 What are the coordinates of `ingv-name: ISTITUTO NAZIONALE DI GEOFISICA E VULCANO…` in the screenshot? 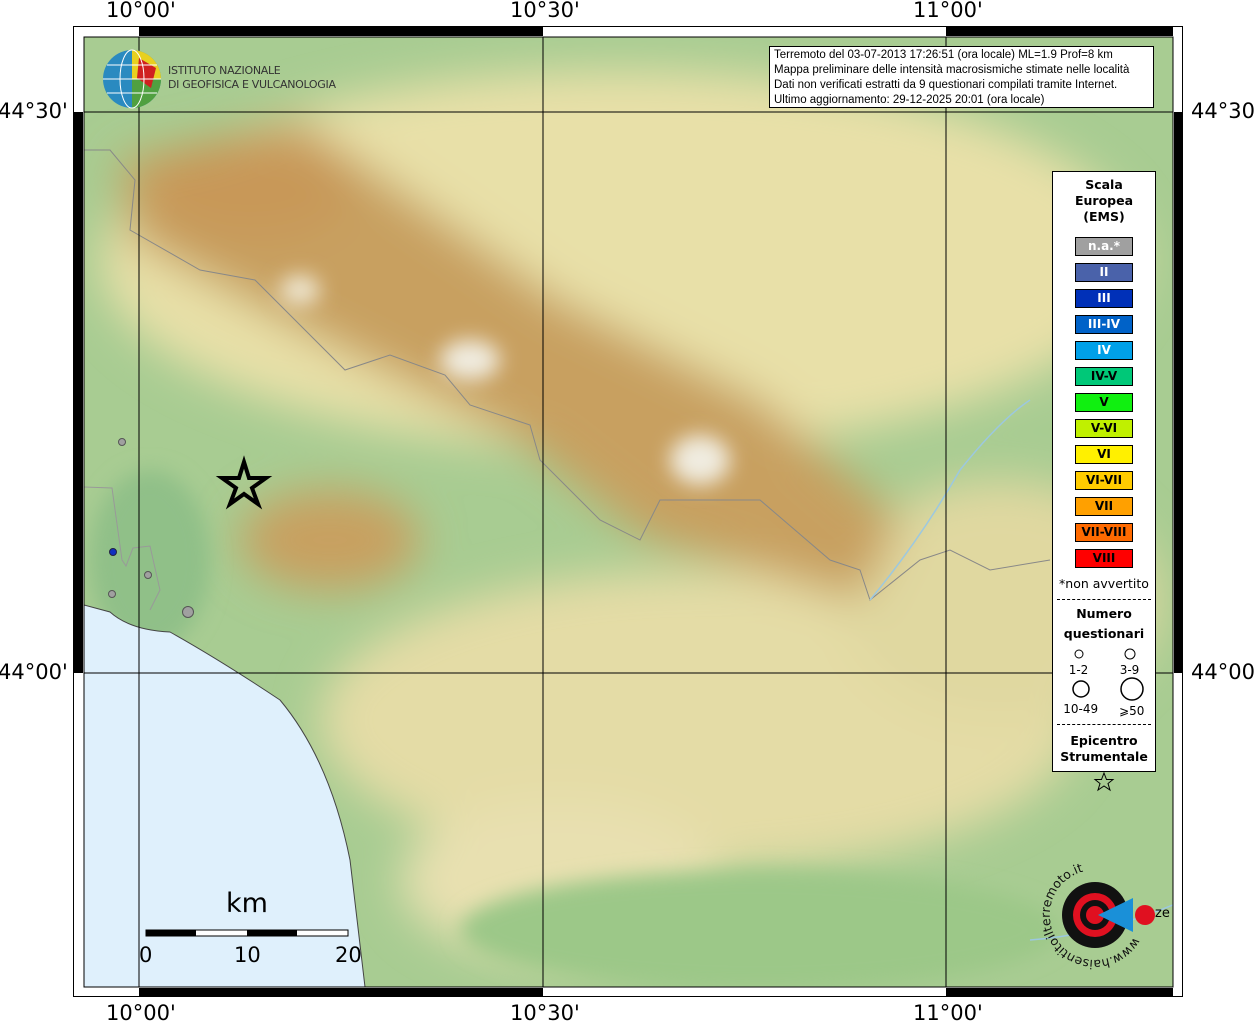 It's located at (252, 78).